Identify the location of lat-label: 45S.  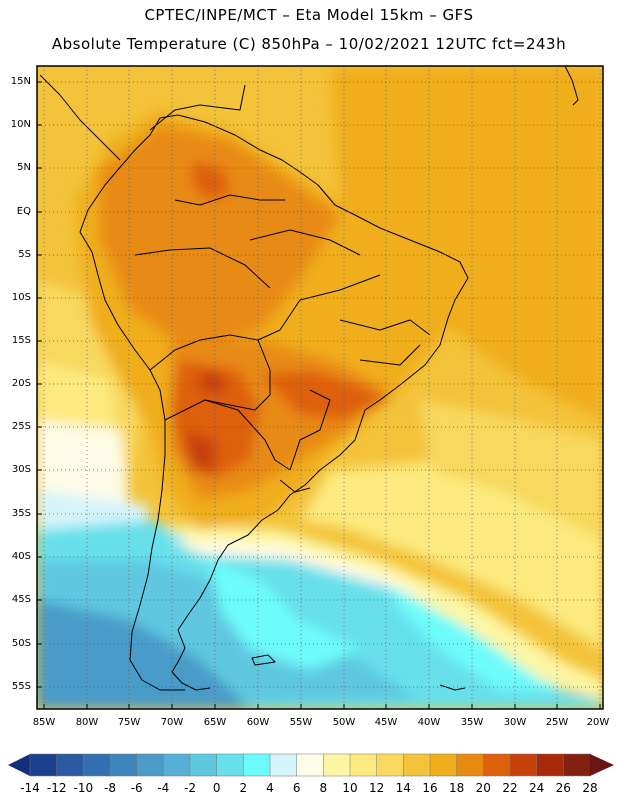
(21, 599).